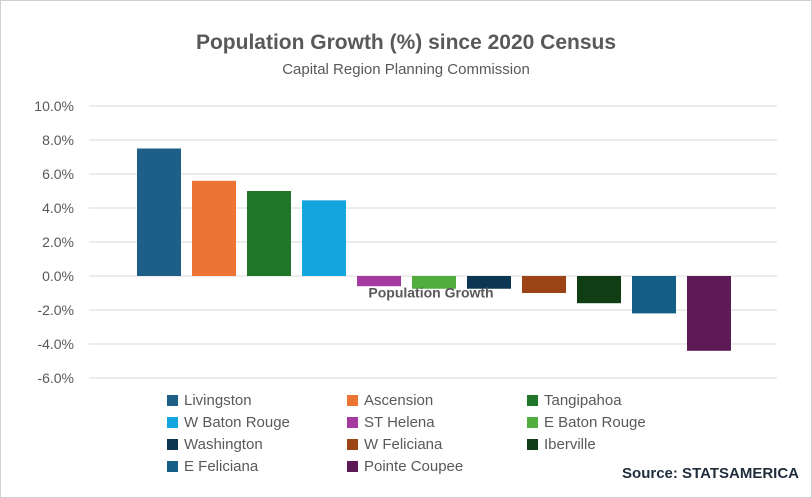 This screenshot has height=498, width=812. What do you see at coordinates (399, 400) in the screenshot?
I see `legend-label: Ascension` at bounding box center [399, 400].